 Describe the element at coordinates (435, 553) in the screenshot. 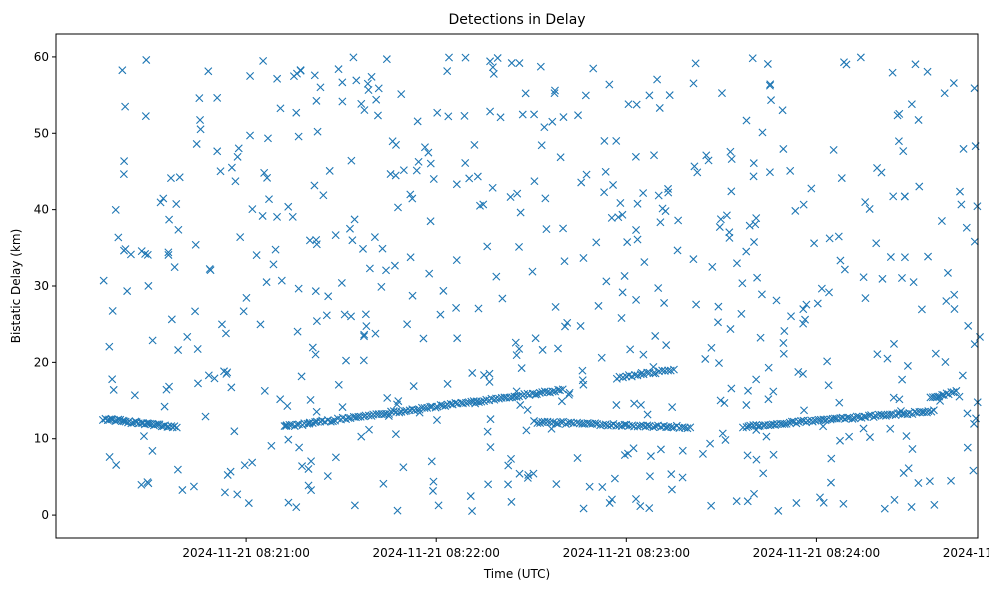

I see `x-tick-label-1: 2024-11-21 08:22:00` at that location.